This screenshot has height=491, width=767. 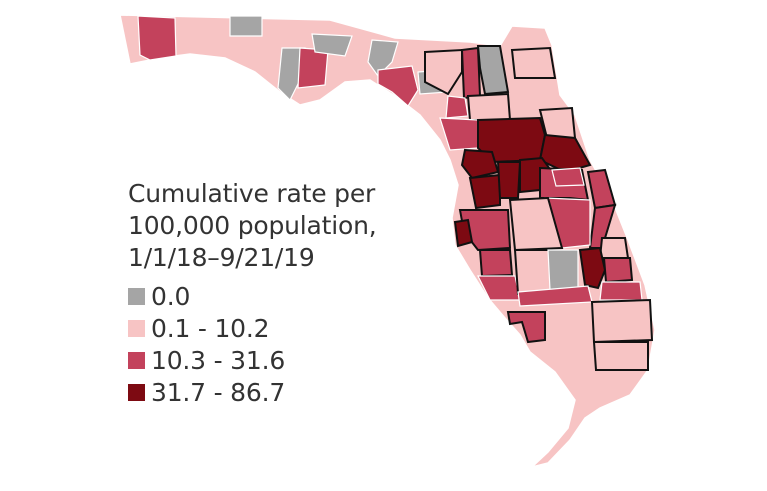 I want to click on legend-item-low: 0.1 - 10.2, so click(x=252, y=328).